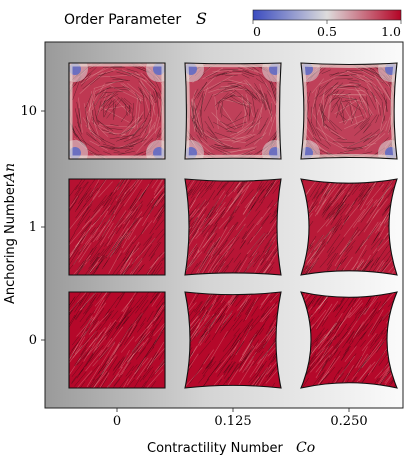  I want to click on x-tick-label: 0, so click(117, 421).